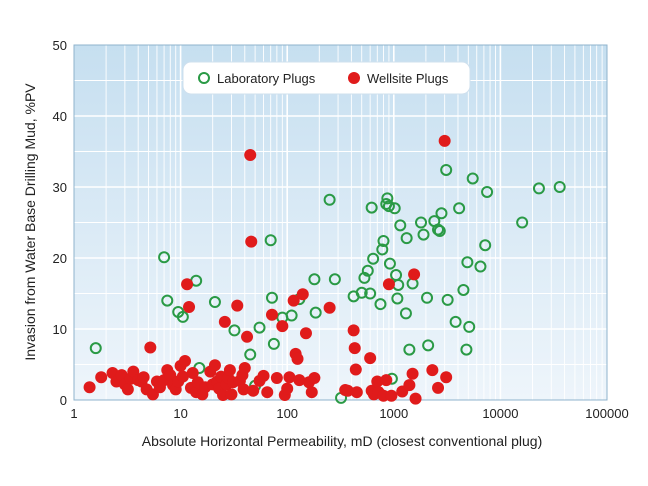 The height and width of the screenshot is (486, 648). What do you see at coordinates (408, 78) in the screenshot?
I see `legend-label-wellsite: Wellsite Plugs` at bounding box center [408, 78].